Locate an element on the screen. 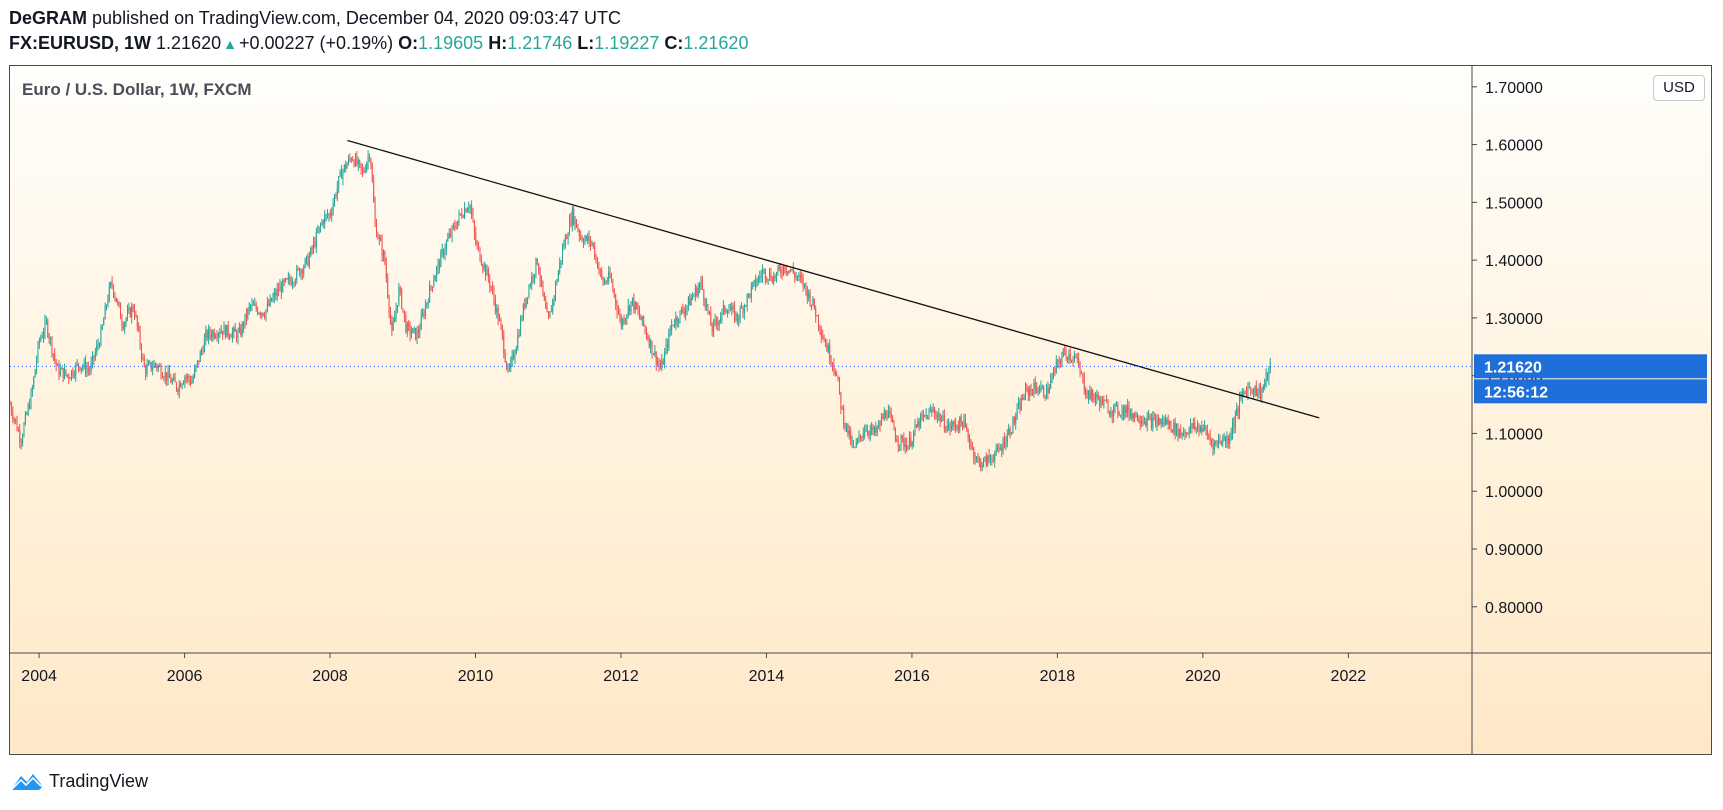 The width and height of the screenshot is (1723, 810). currency-badge: USD is located at coordinates (1679, 88).